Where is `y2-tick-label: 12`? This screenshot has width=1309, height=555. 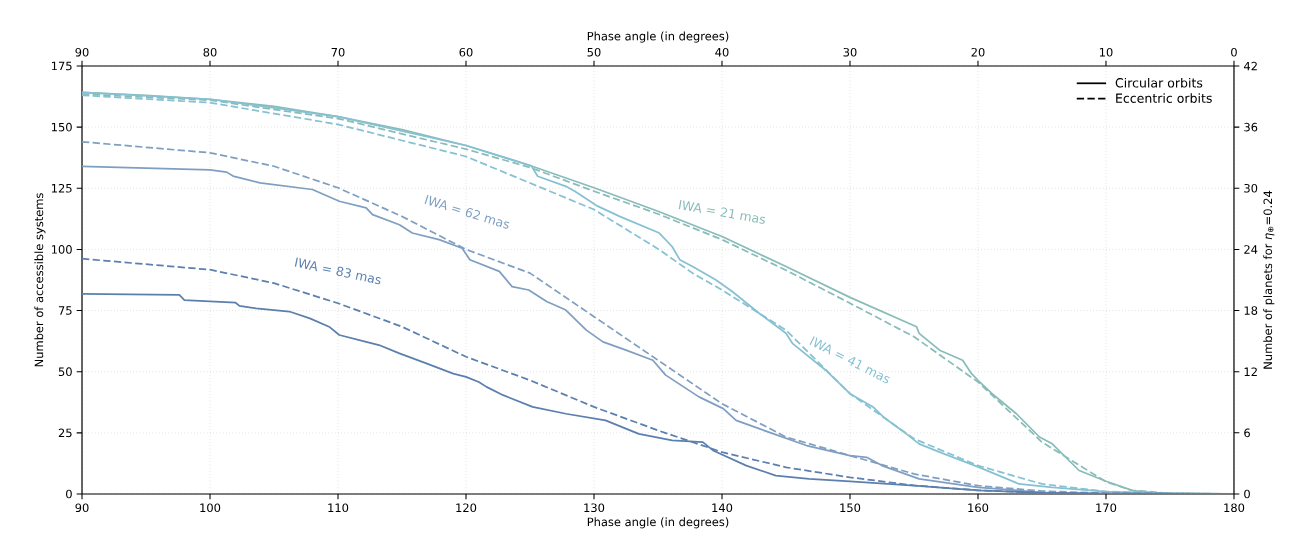 y2-tick-label: 12 is located at coordinates (1250, 371).